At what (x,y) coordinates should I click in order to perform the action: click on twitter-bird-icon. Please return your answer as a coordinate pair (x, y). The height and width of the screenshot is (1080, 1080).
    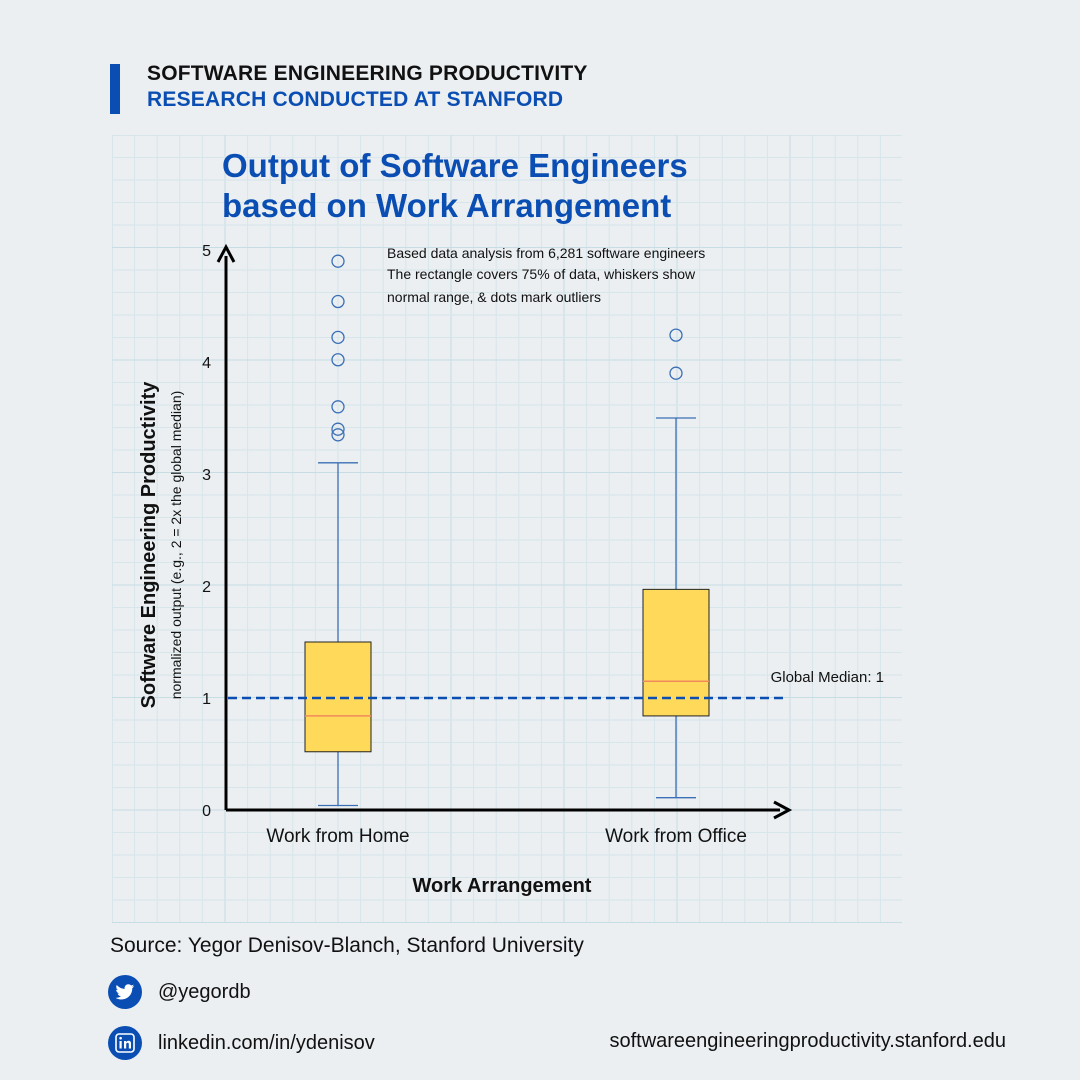
    Looking at the image, I should click on (125, 992).